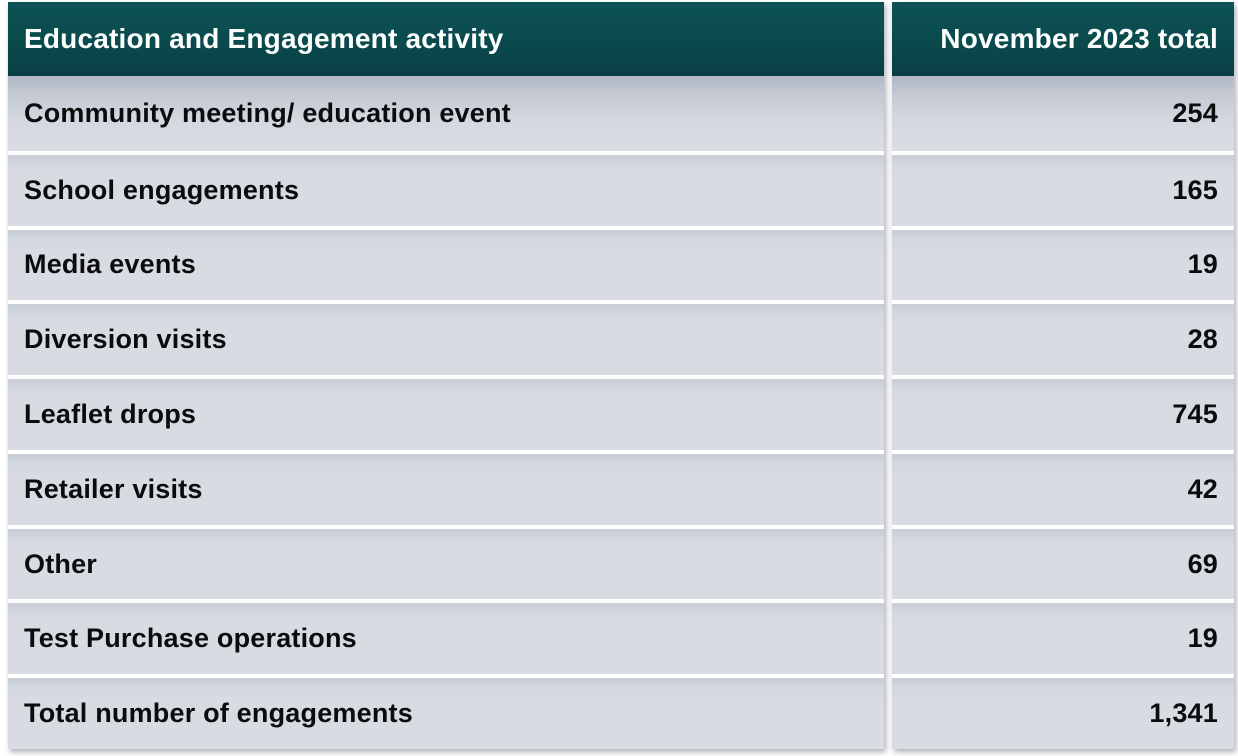 The image size is (1238, 756). I want to click on total-cell: 254, so click(1063, 113).